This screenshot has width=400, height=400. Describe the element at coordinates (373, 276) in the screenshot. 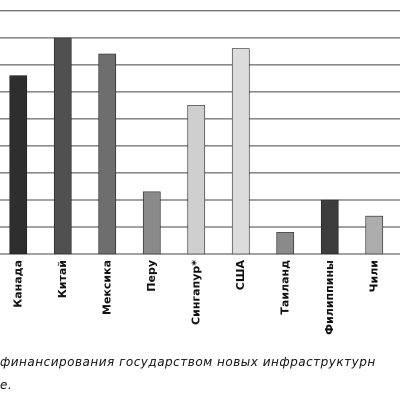

I see `x-tick-label: Чили` at that location.